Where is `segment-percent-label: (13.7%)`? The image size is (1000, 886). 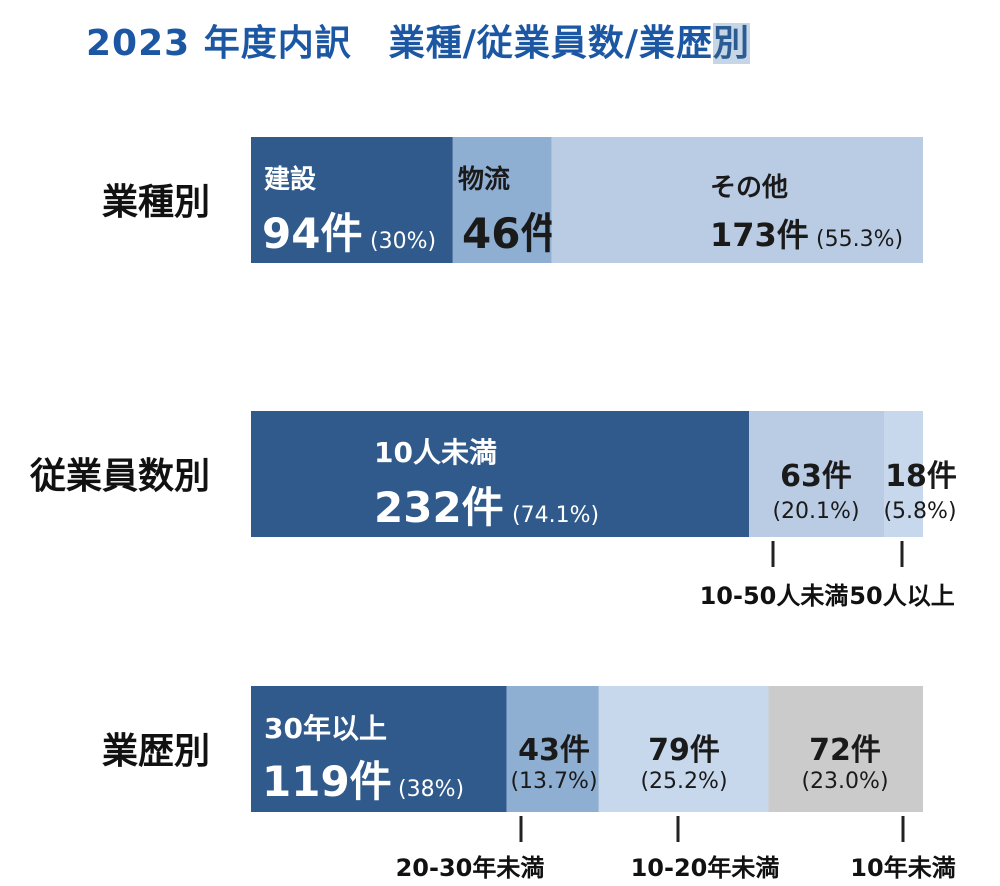
segment-percent-label: (13.7%) is located at coordinates (553, 781).